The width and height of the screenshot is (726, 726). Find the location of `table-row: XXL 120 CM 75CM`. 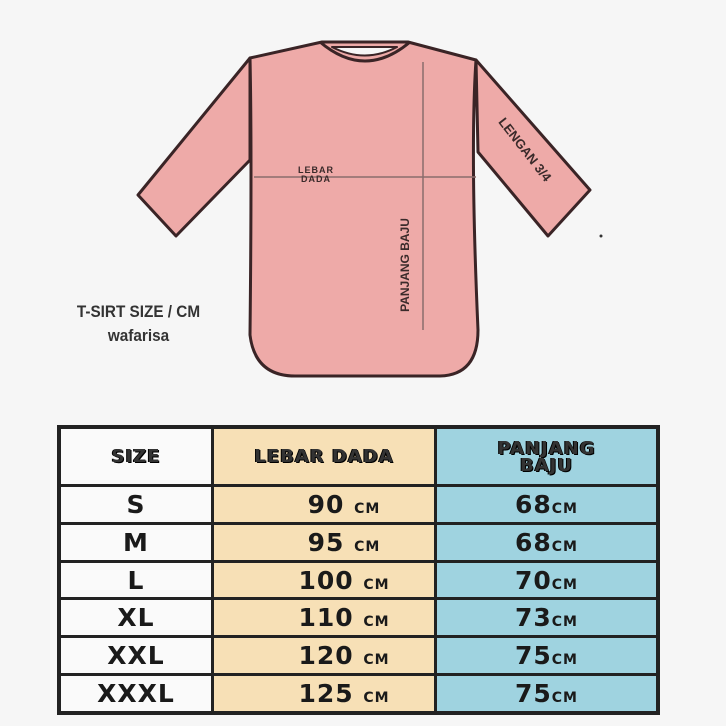

table-row: XXL 120 CM 75CM is located at coordinates (358, 656).